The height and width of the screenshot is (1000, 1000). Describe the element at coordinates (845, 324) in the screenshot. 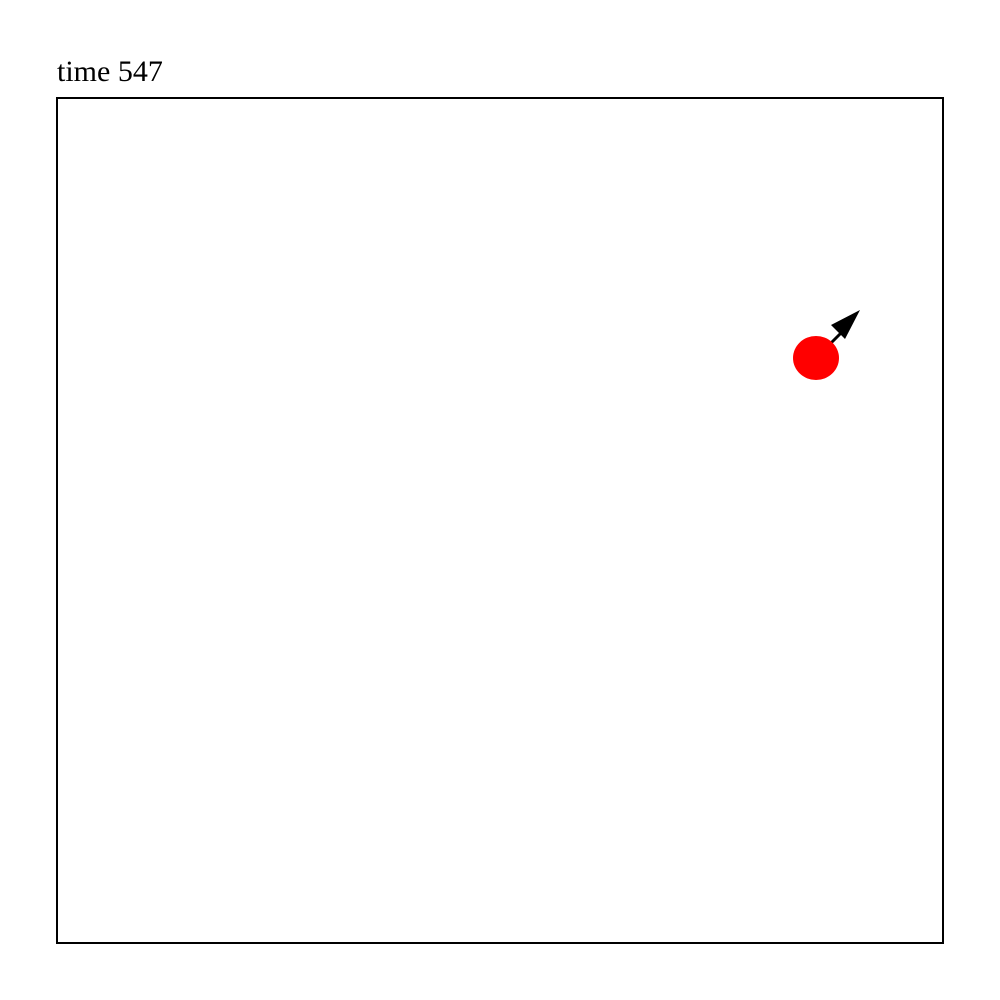

I see `heading-arrow-icon` at that location.